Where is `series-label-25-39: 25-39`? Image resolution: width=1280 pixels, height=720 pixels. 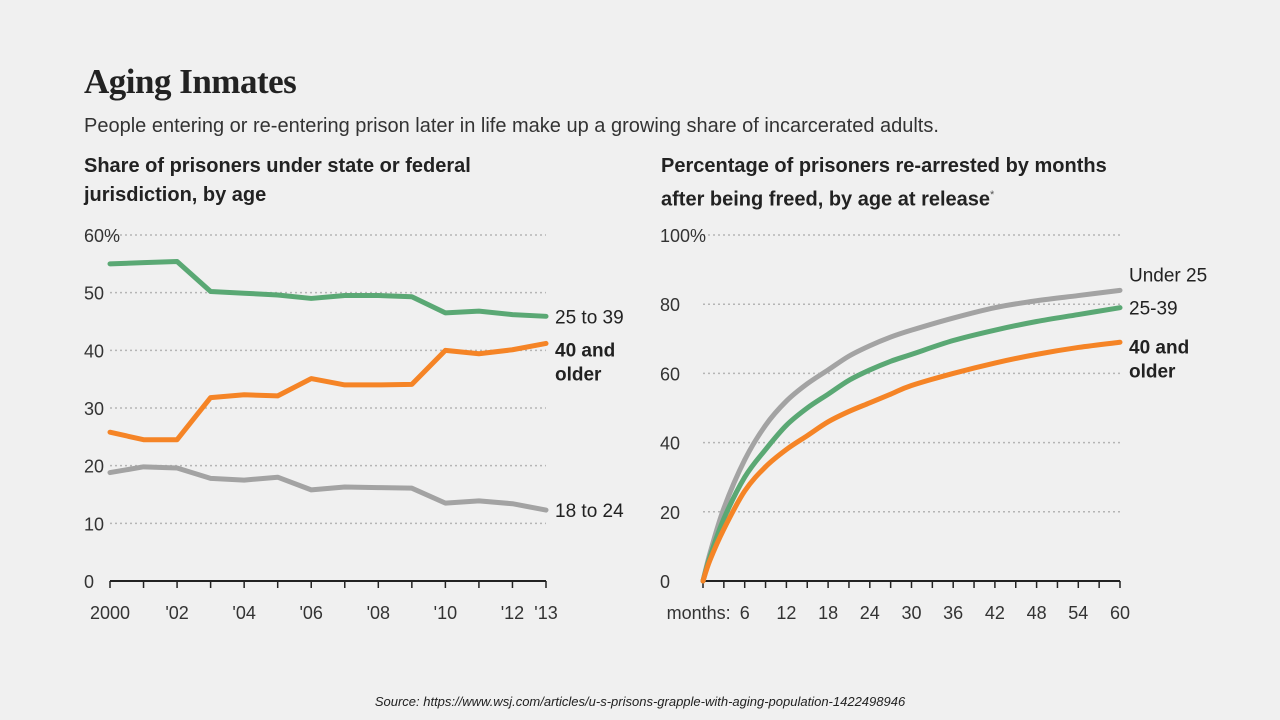
series-label-25-39: 25-39 is located at coordinates (1153, 309).